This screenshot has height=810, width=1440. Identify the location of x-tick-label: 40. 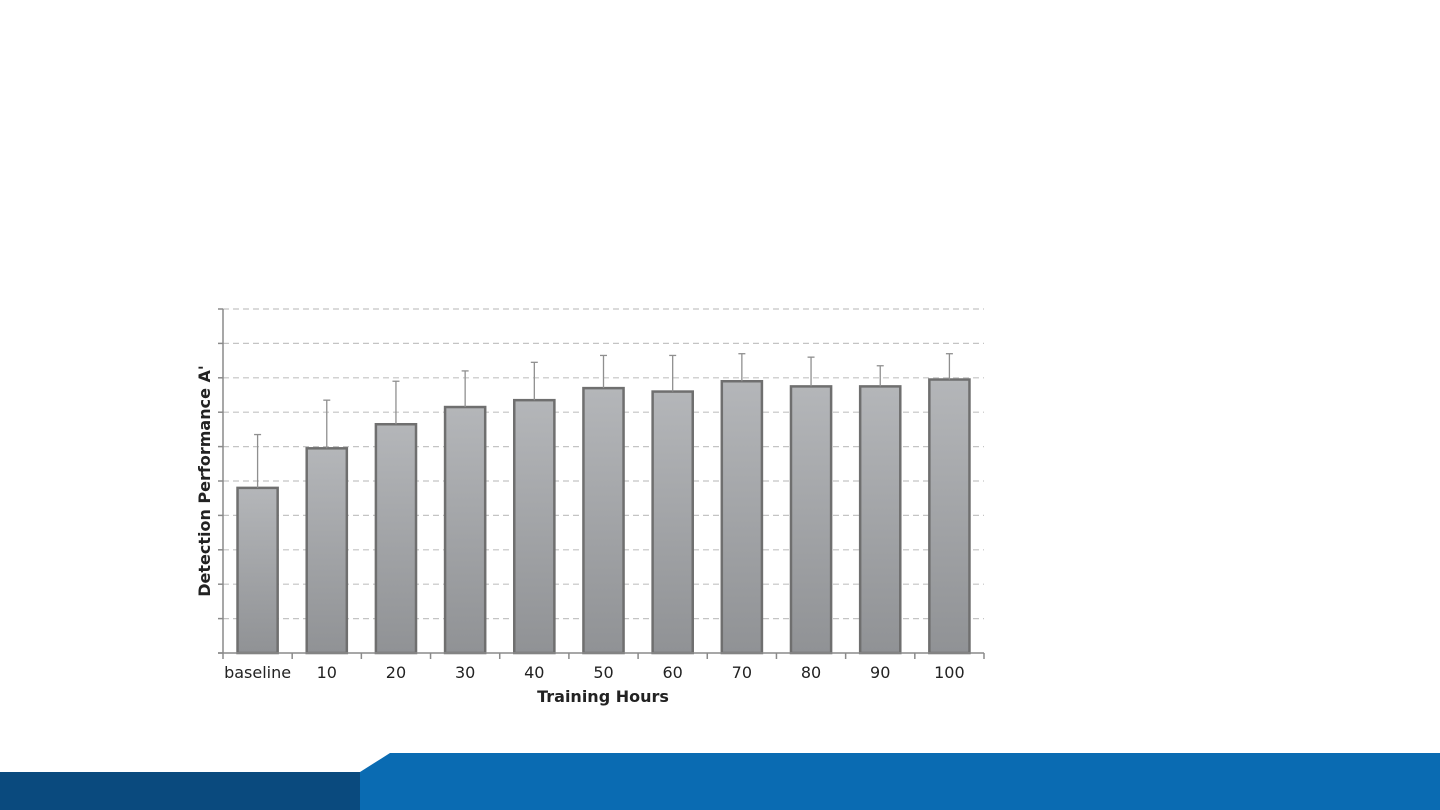
(534, 672).